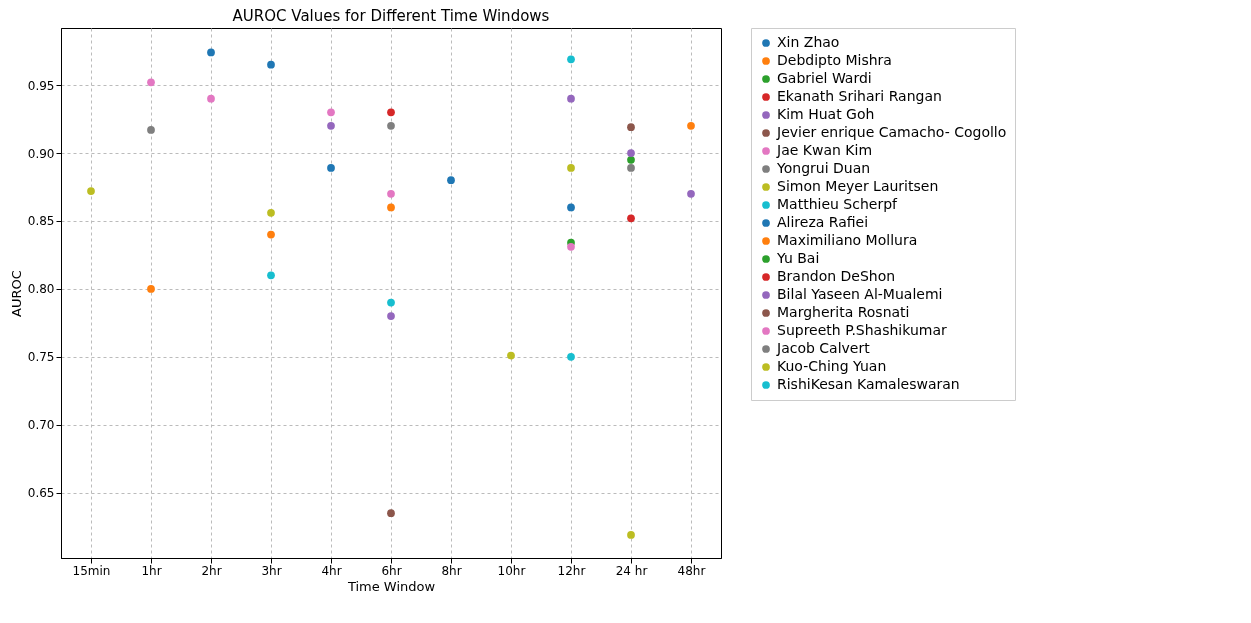 Image resolution: width=1251 pixels, height=623 pixels. I want to click on legend-label: Maximiliano Mollura, so click(847, 240).